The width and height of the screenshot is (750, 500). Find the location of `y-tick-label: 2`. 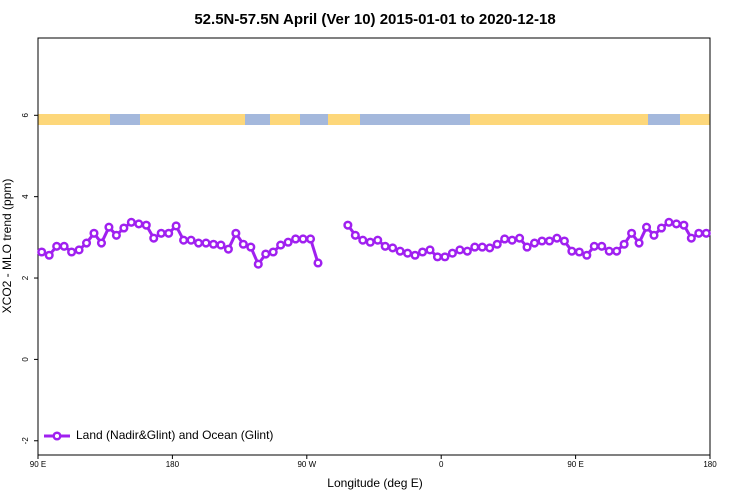

y-tick-label: 2 is located at coordinates (25, 277).